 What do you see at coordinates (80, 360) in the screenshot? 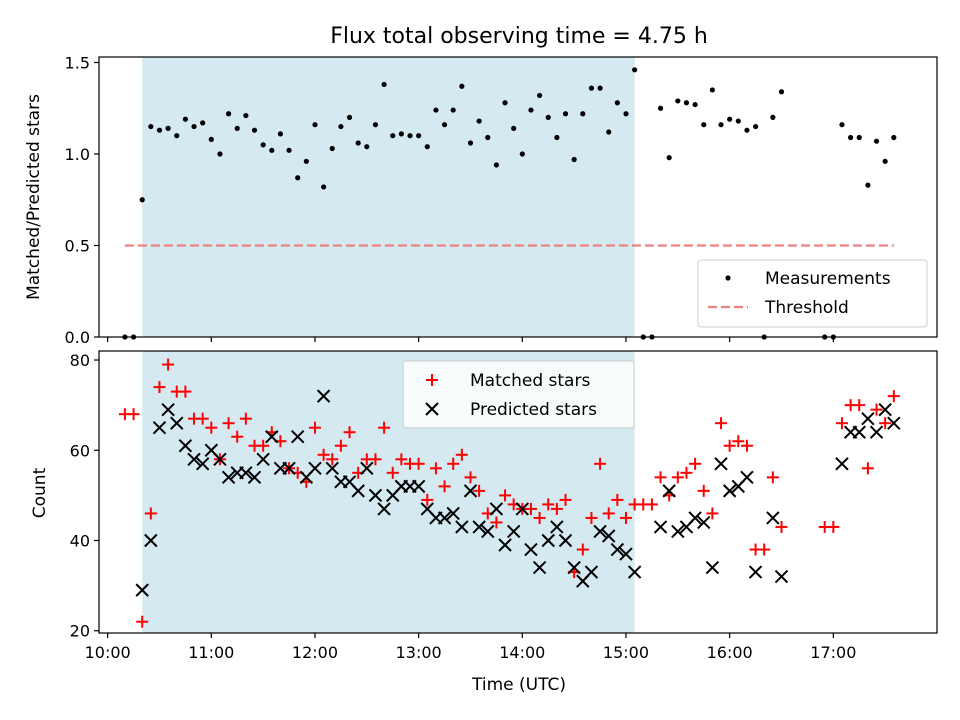
I see `y-tick-label: 80` at bounding box center [80, 360].